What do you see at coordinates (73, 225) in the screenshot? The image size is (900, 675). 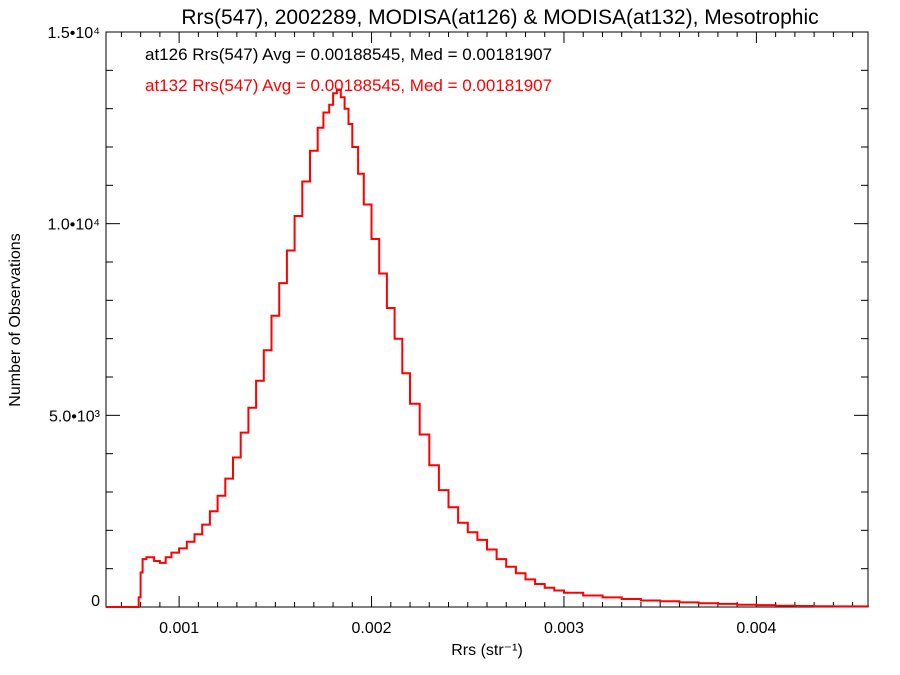 I see `y-tick-label: 1.0•10⁴` at bounding box center [73, 225].